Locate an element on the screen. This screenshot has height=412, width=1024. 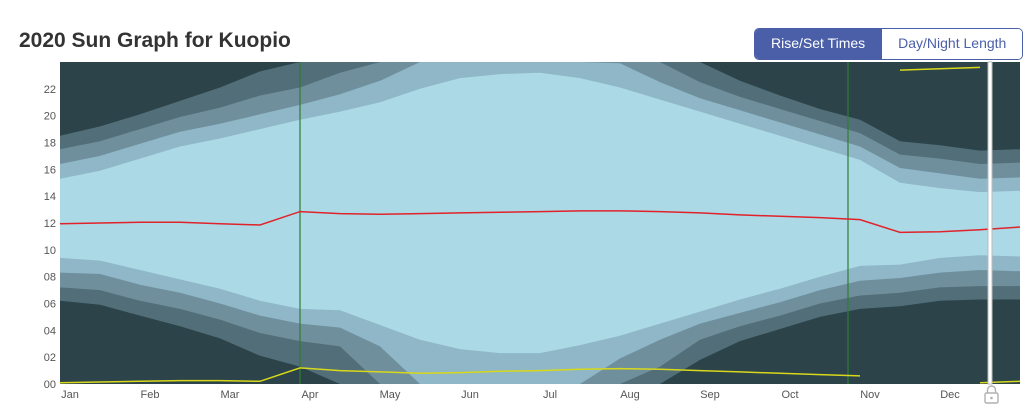
view-toggle: Rise/Set Times Day/Night Length is located at coordinates (889, 44).